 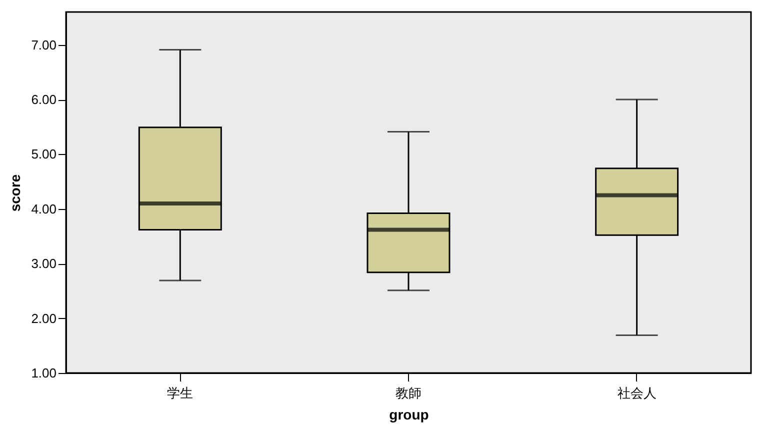 What do you see at coordinates (43, 44) in the screenshot?
I see `y-tick-label: 7.00` at bounding box center [43, 44].